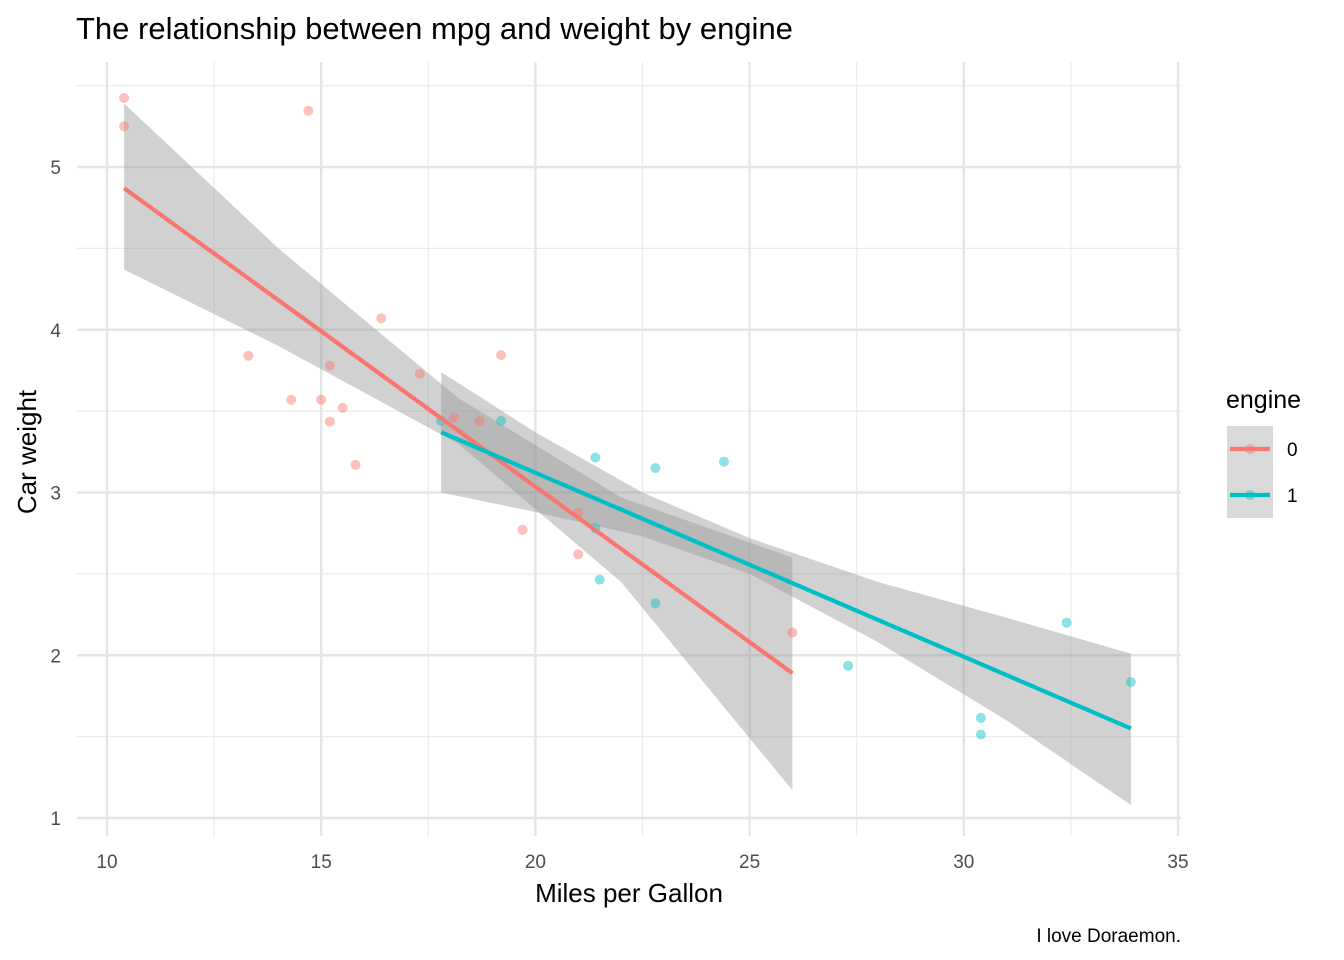 Image resolution: width=1344 pixels, height=960 pixels. What do you see at coordinates (55, 331) in the screenshot?
I see `y-tick-label: 4` at bounding box center [55, 331].